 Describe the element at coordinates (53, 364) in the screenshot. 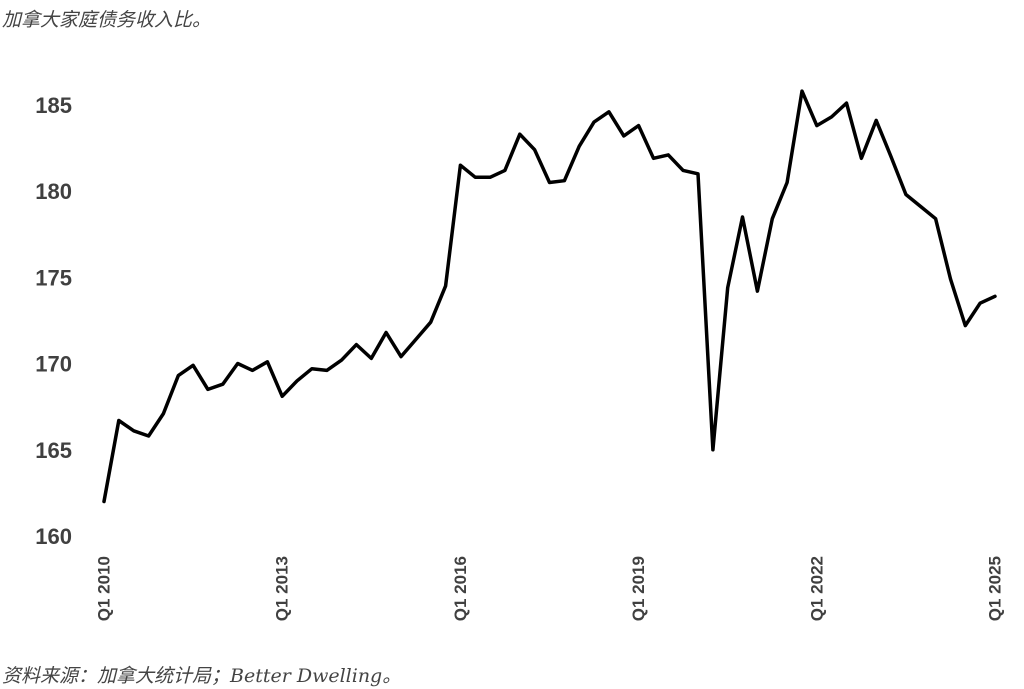

I see `y-tick-label: 170` at that location.